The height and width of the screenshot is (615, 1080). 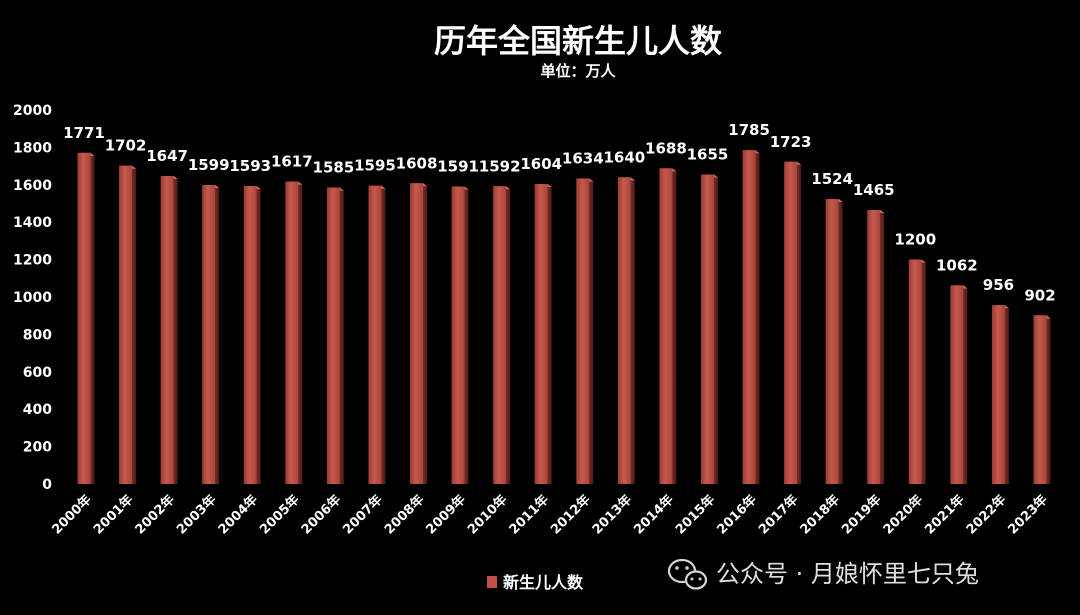 What do you see at coordinates (280, 515) in the screenshot?
I see `x-tick-label: 2005年` at bounding box center [280, 515].